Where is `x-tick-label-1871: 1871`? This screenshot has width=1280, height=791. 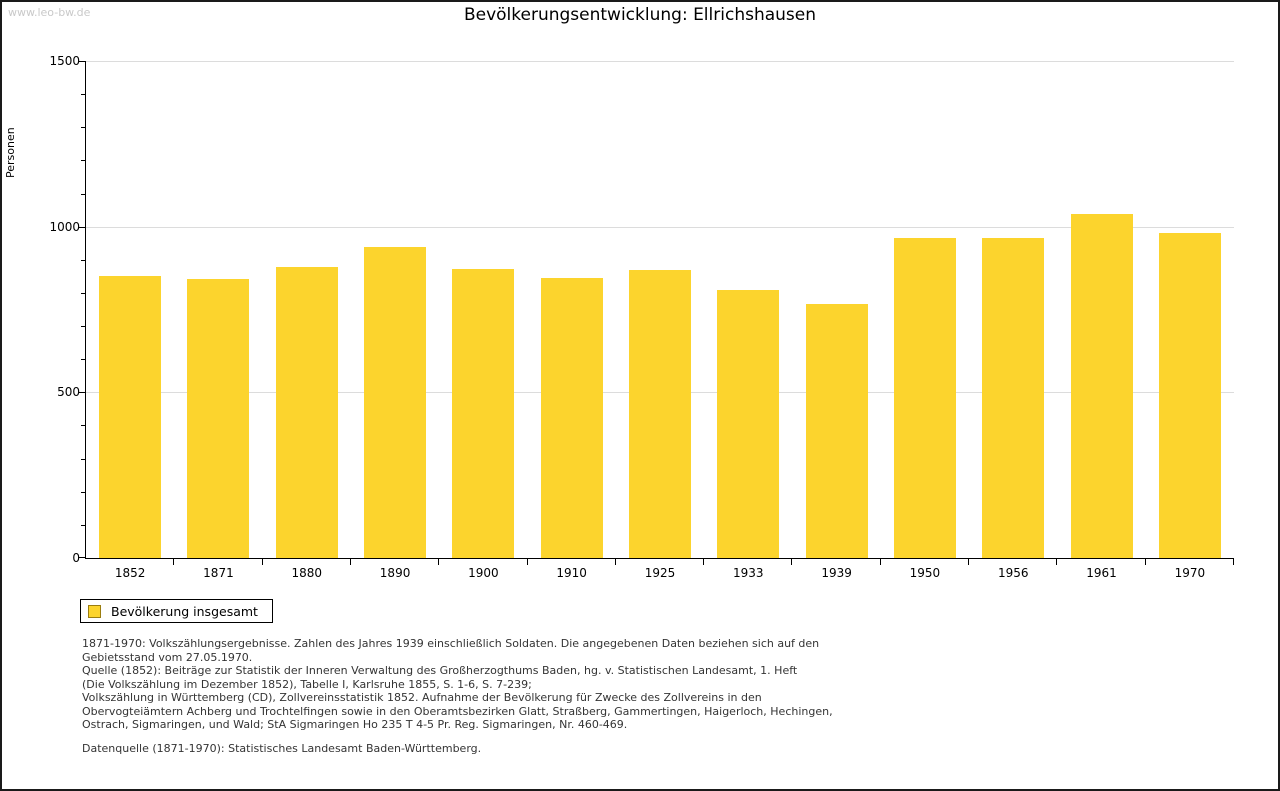
x-tick-label-1871: 1871 is located at coordinates (218, 573).